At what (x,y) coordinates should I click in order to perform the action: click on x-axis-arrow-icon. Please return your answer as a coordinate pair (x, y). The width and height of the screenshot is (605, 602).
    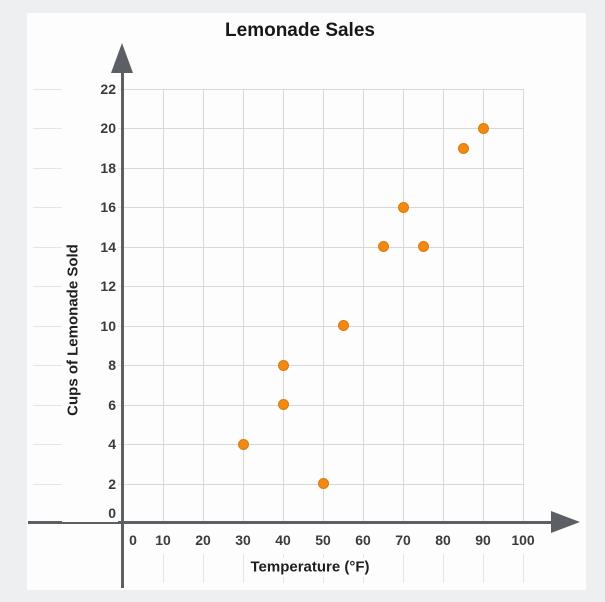
    Looking at the image, I should click on (565, 522).